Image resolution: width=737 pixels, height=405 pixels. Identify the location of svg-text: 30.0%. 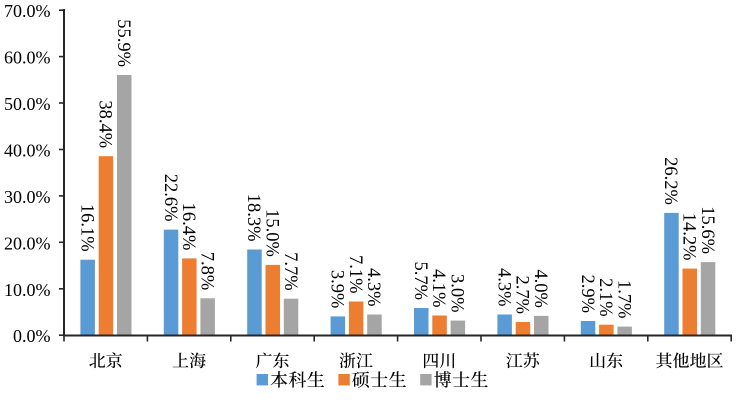
(27, 197).